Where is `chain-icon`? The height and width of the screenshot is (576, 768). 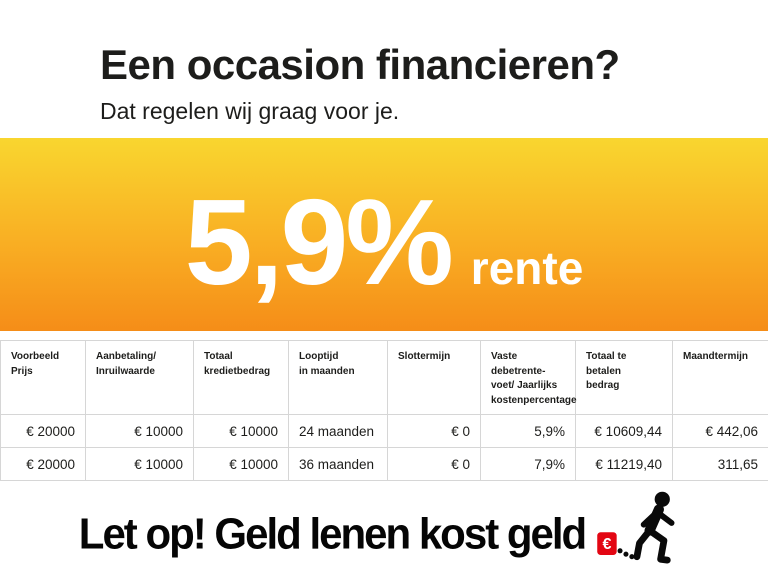
chain-icon is located at coordinates (626, 554).